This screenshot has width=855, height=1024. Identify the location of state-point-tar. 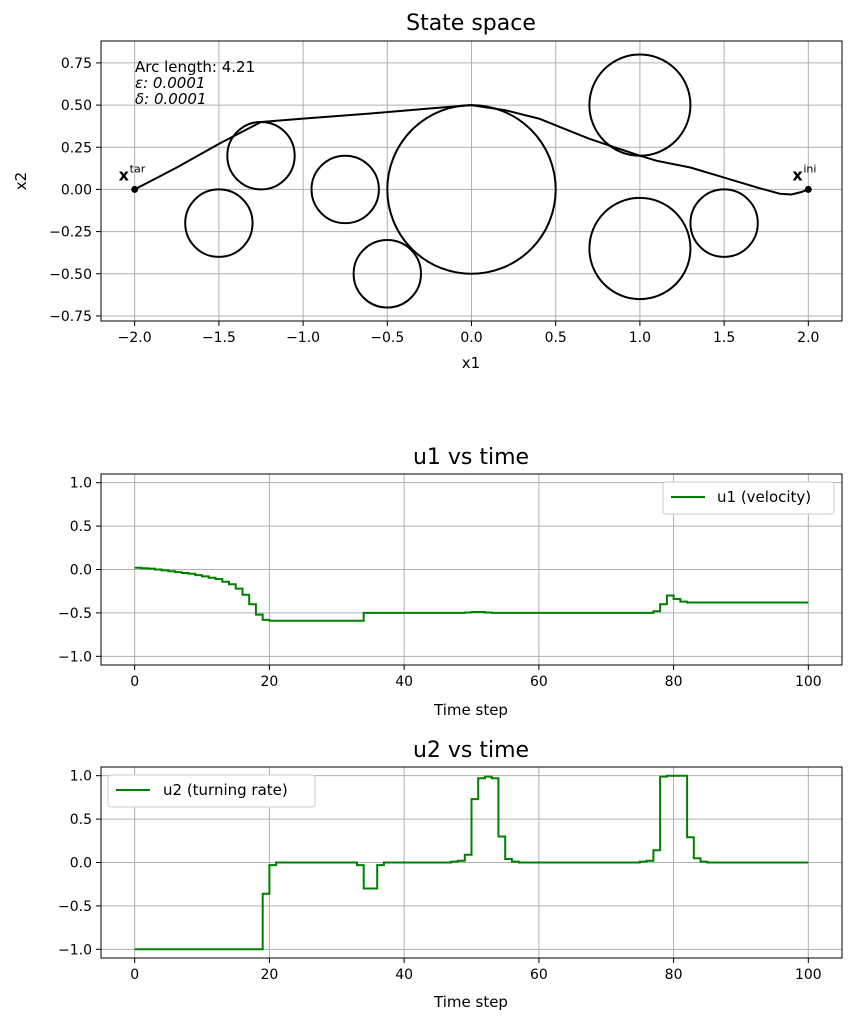
(135, 189).